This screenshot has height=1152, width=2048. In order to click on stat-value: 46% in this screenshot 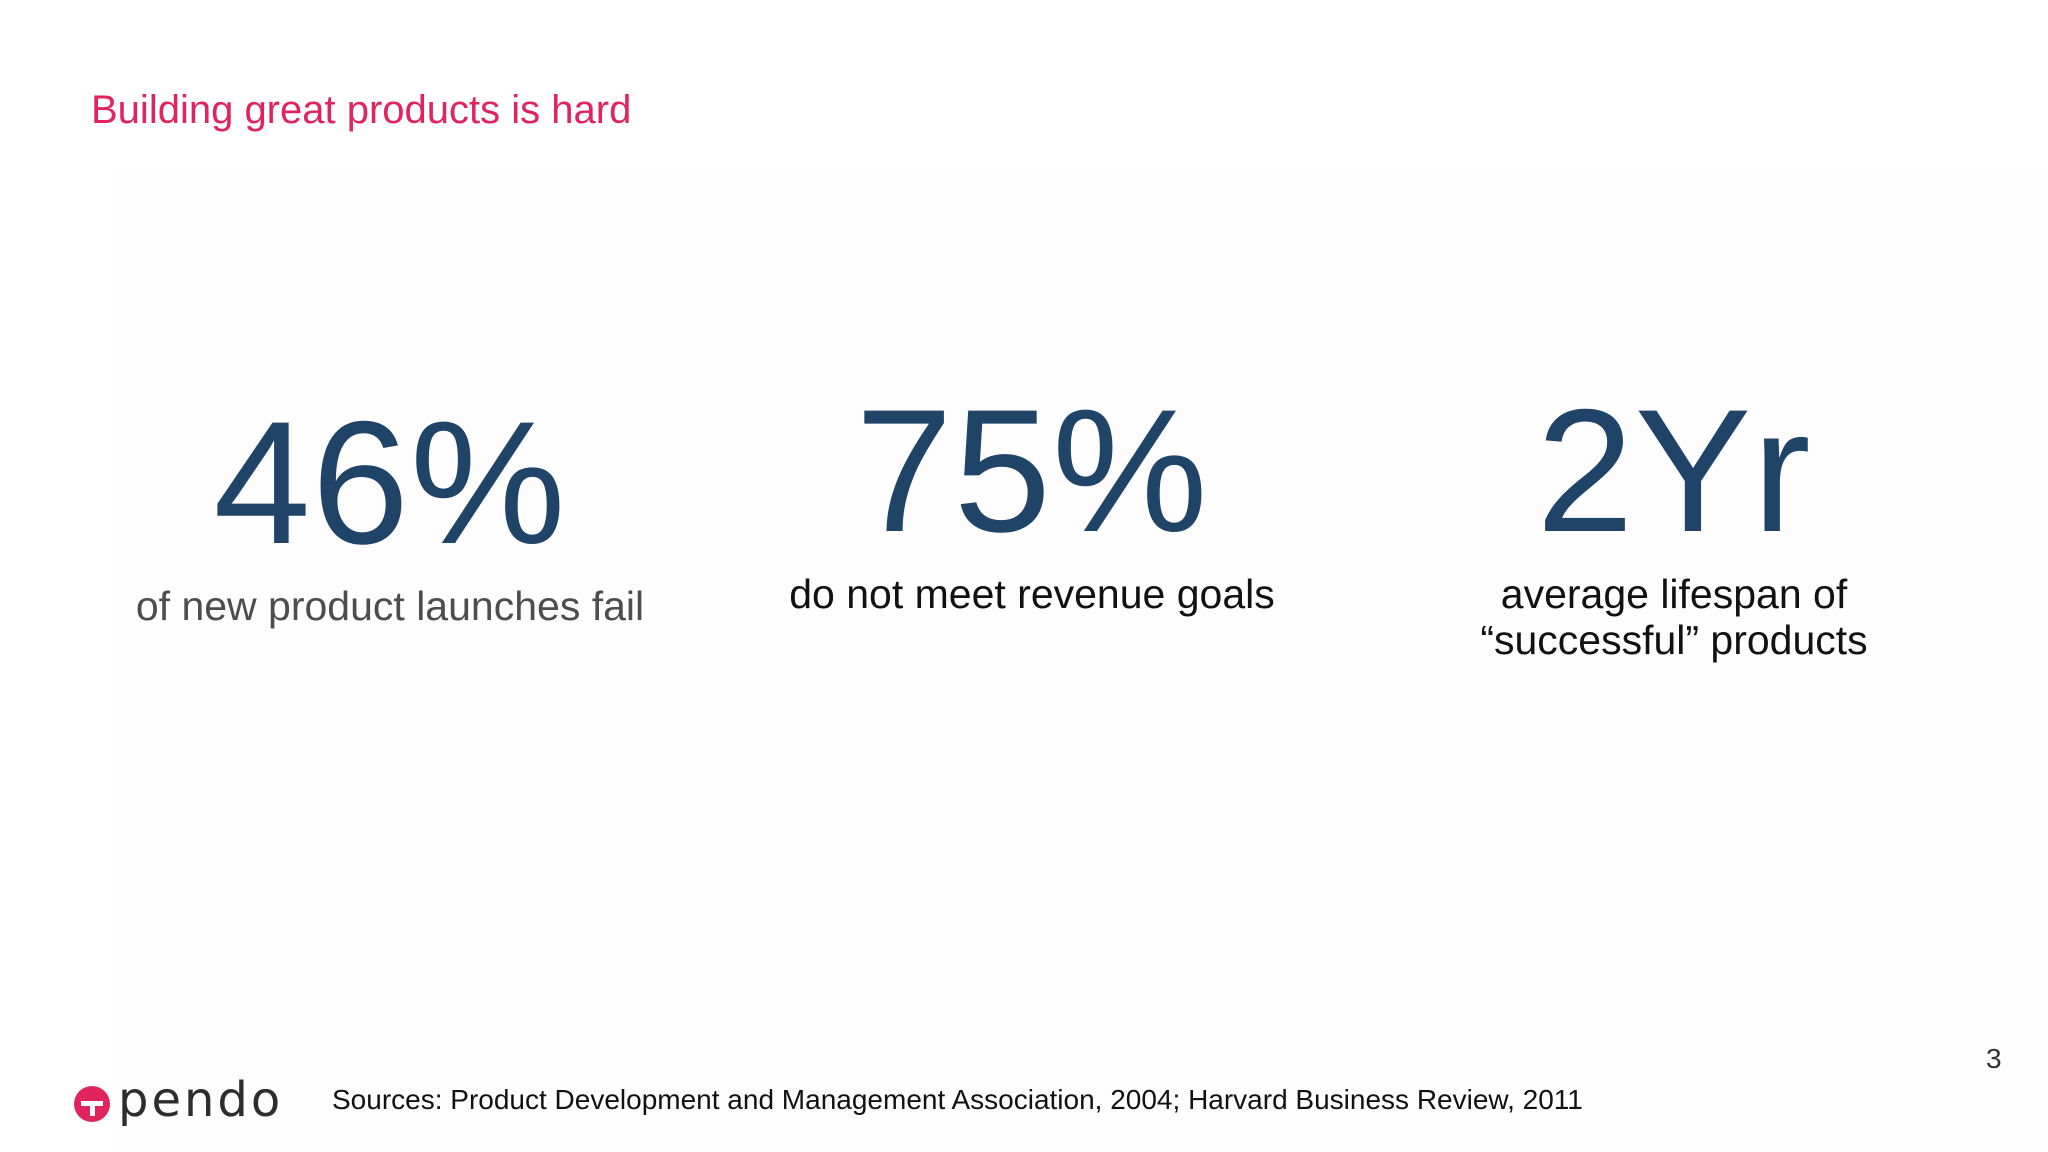, I will do `click(390, 483)`.